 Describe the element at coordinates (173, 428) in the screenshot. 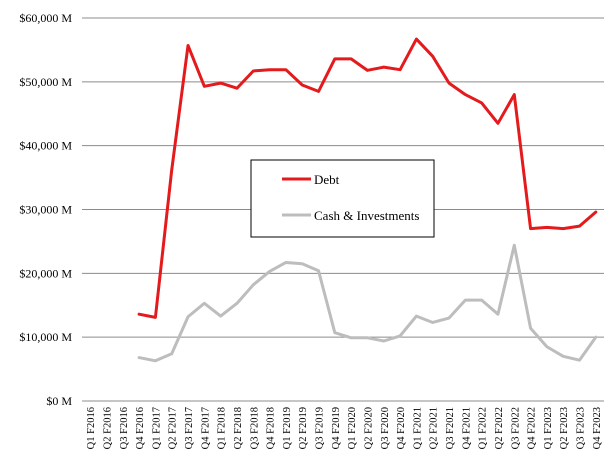

I see `x-tick-label: Q2 F2017` at that location.